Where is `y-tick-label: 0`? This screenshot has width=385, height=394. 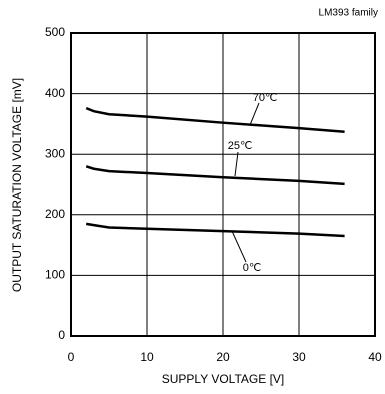 y-tick-label: 0 is located at coordinates (61, 335).